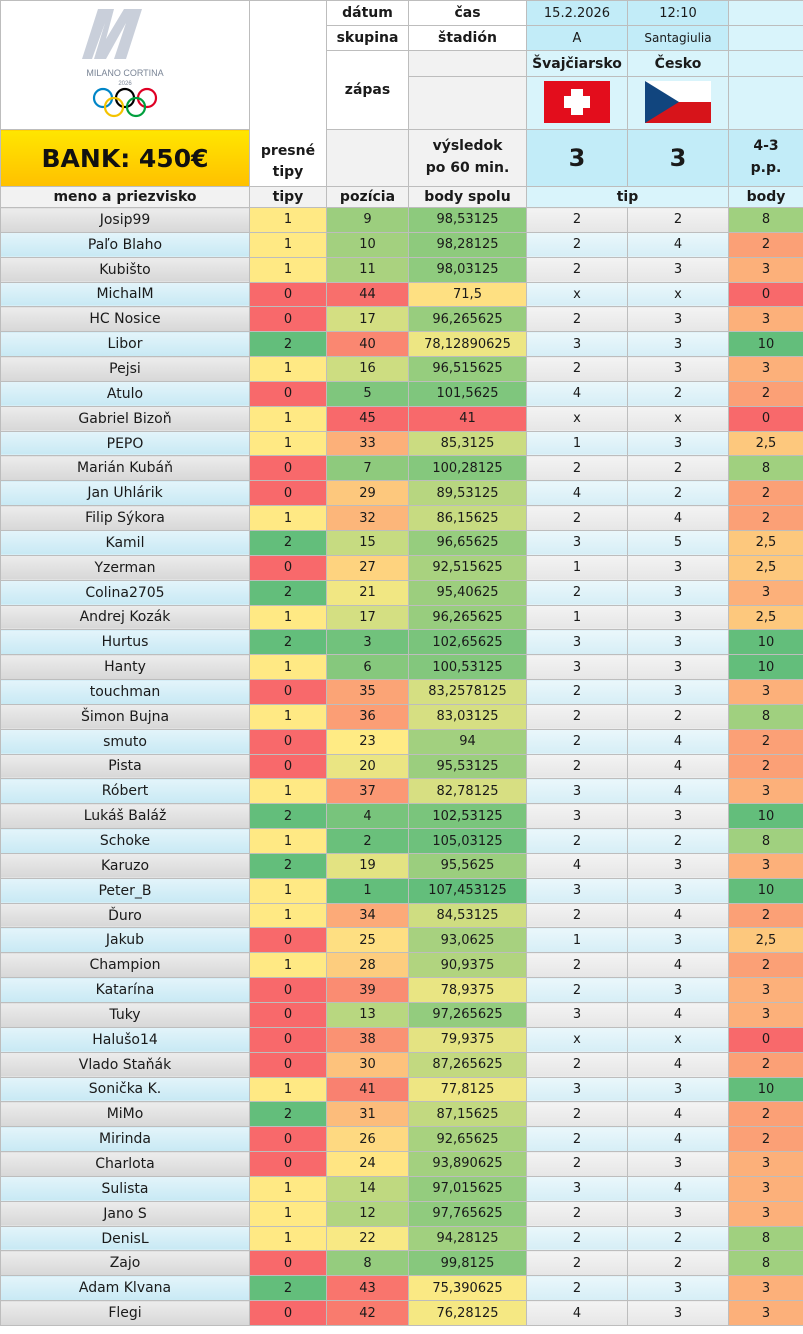 The width and height of the screenshot is (803, 1334). I want to click on team1-flag-cell, so click(577, 103).